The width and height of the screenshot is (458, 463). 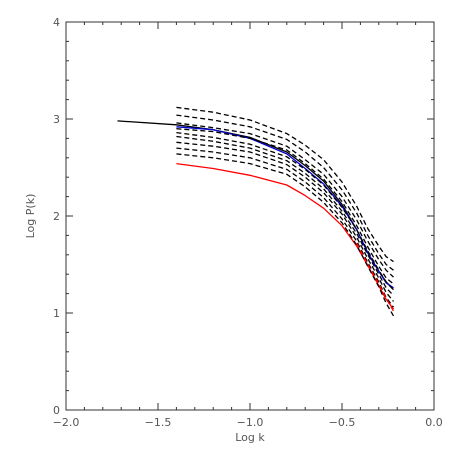 What do you see at coordinates (30, 216) in the screenshot?
I see `y-axis-label: Log P(k)` at bounding box center [30, 216].